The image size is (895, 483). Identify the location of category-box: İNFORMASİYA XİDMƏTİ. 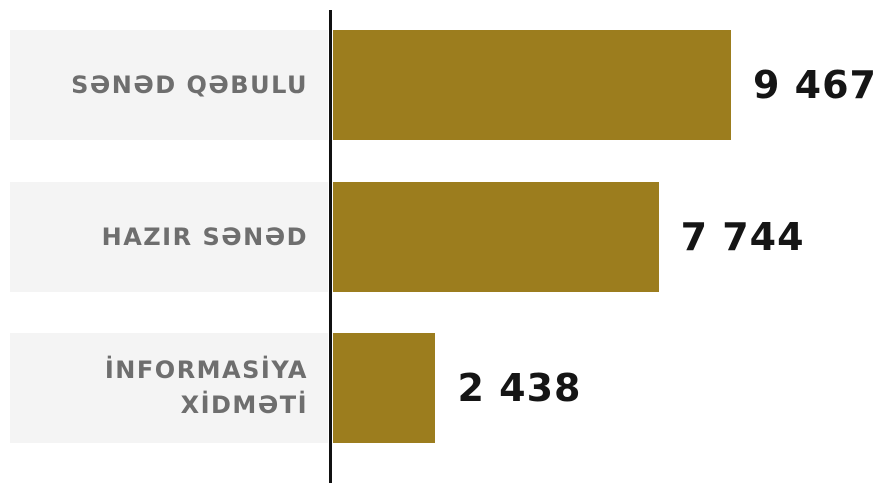
(169, 388).